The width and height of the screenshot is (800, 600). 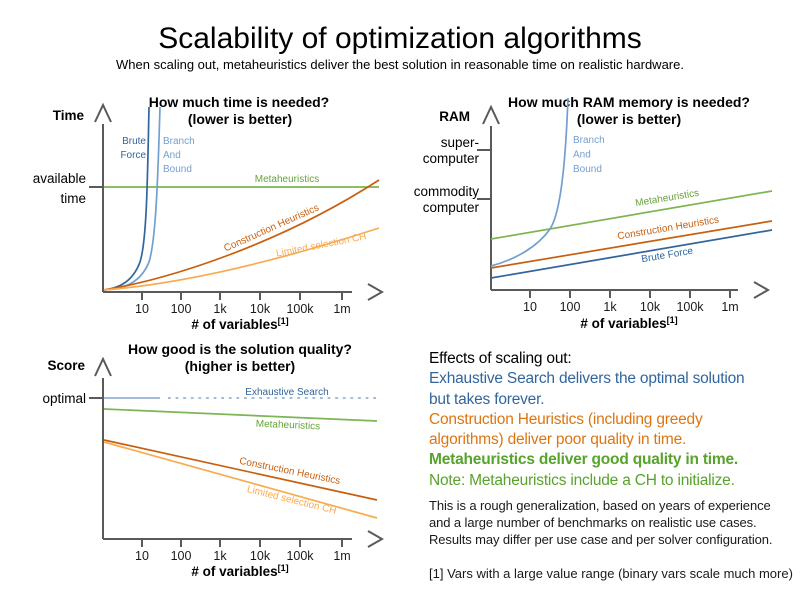 I want to click on score-y-axis-arrow-icon, so click(x=103, y=366).